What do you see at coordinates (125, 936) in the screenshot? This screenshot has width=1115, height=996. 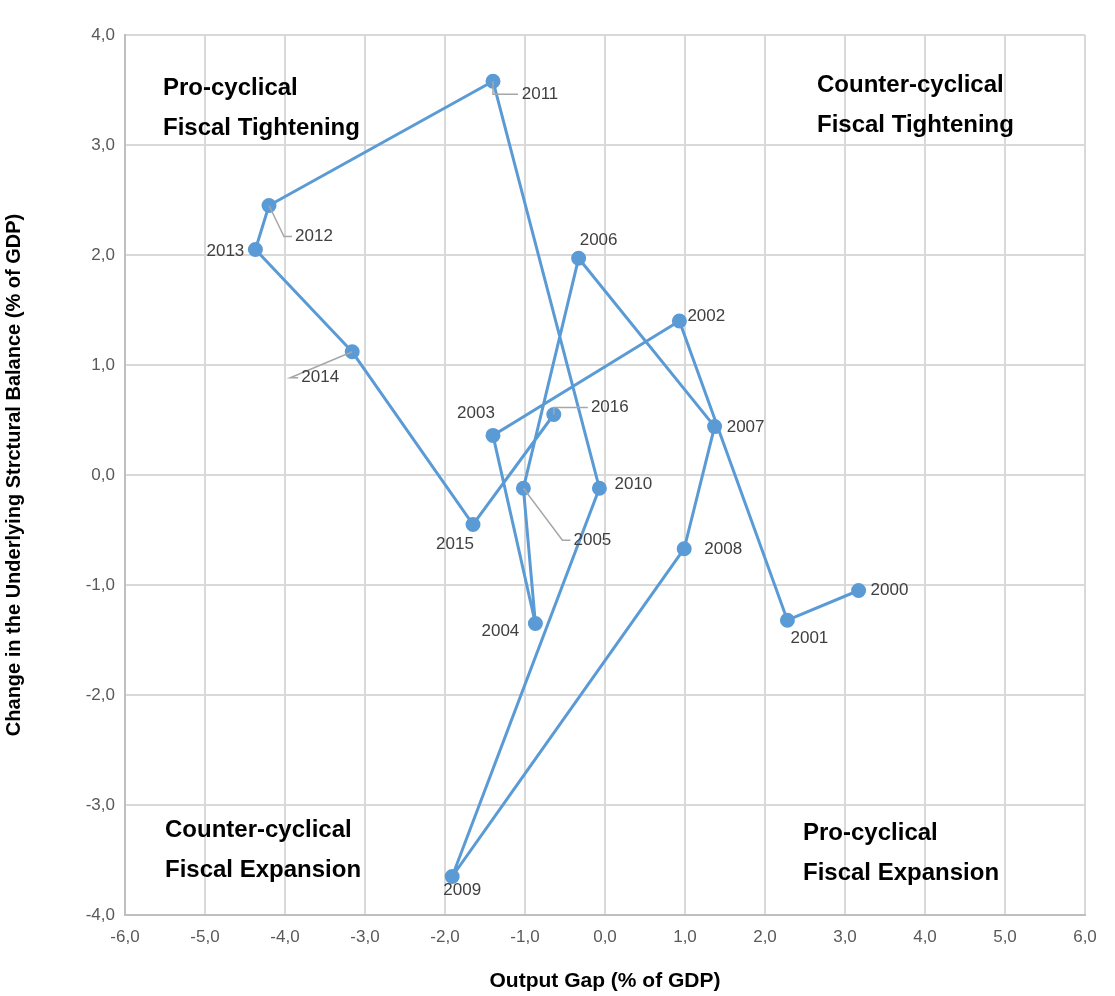 I see `x-tick-label: -6,0` at bounding box center [125, 936].